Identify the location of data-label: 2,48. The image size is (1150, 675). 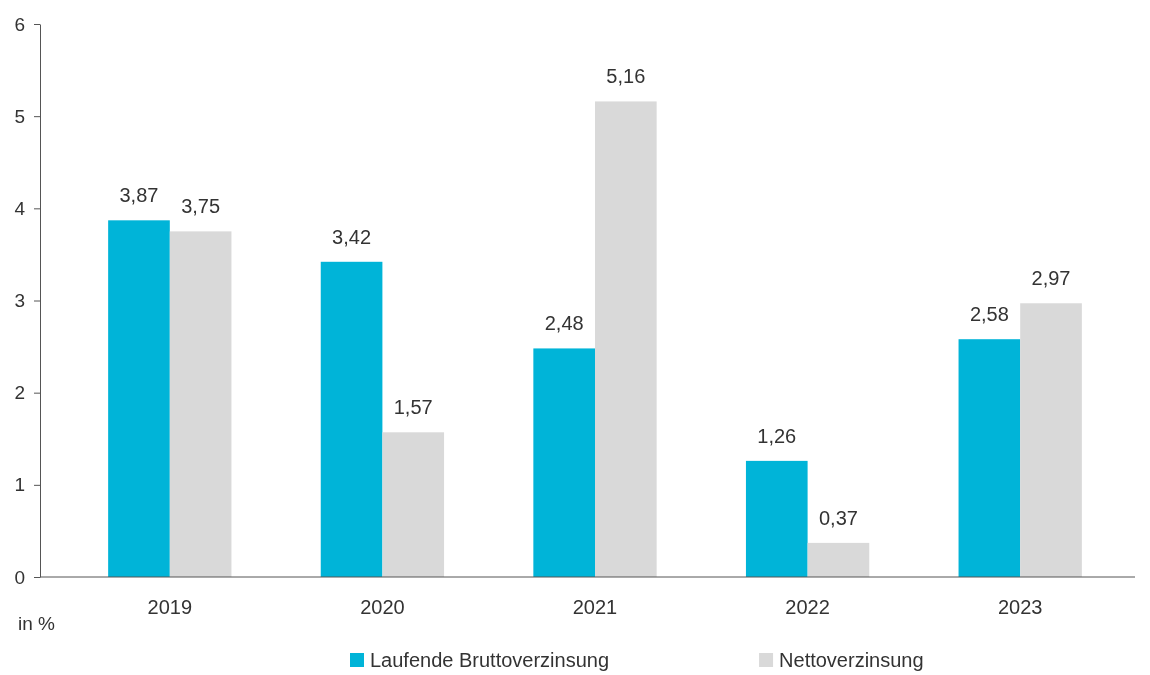
(564, 323).